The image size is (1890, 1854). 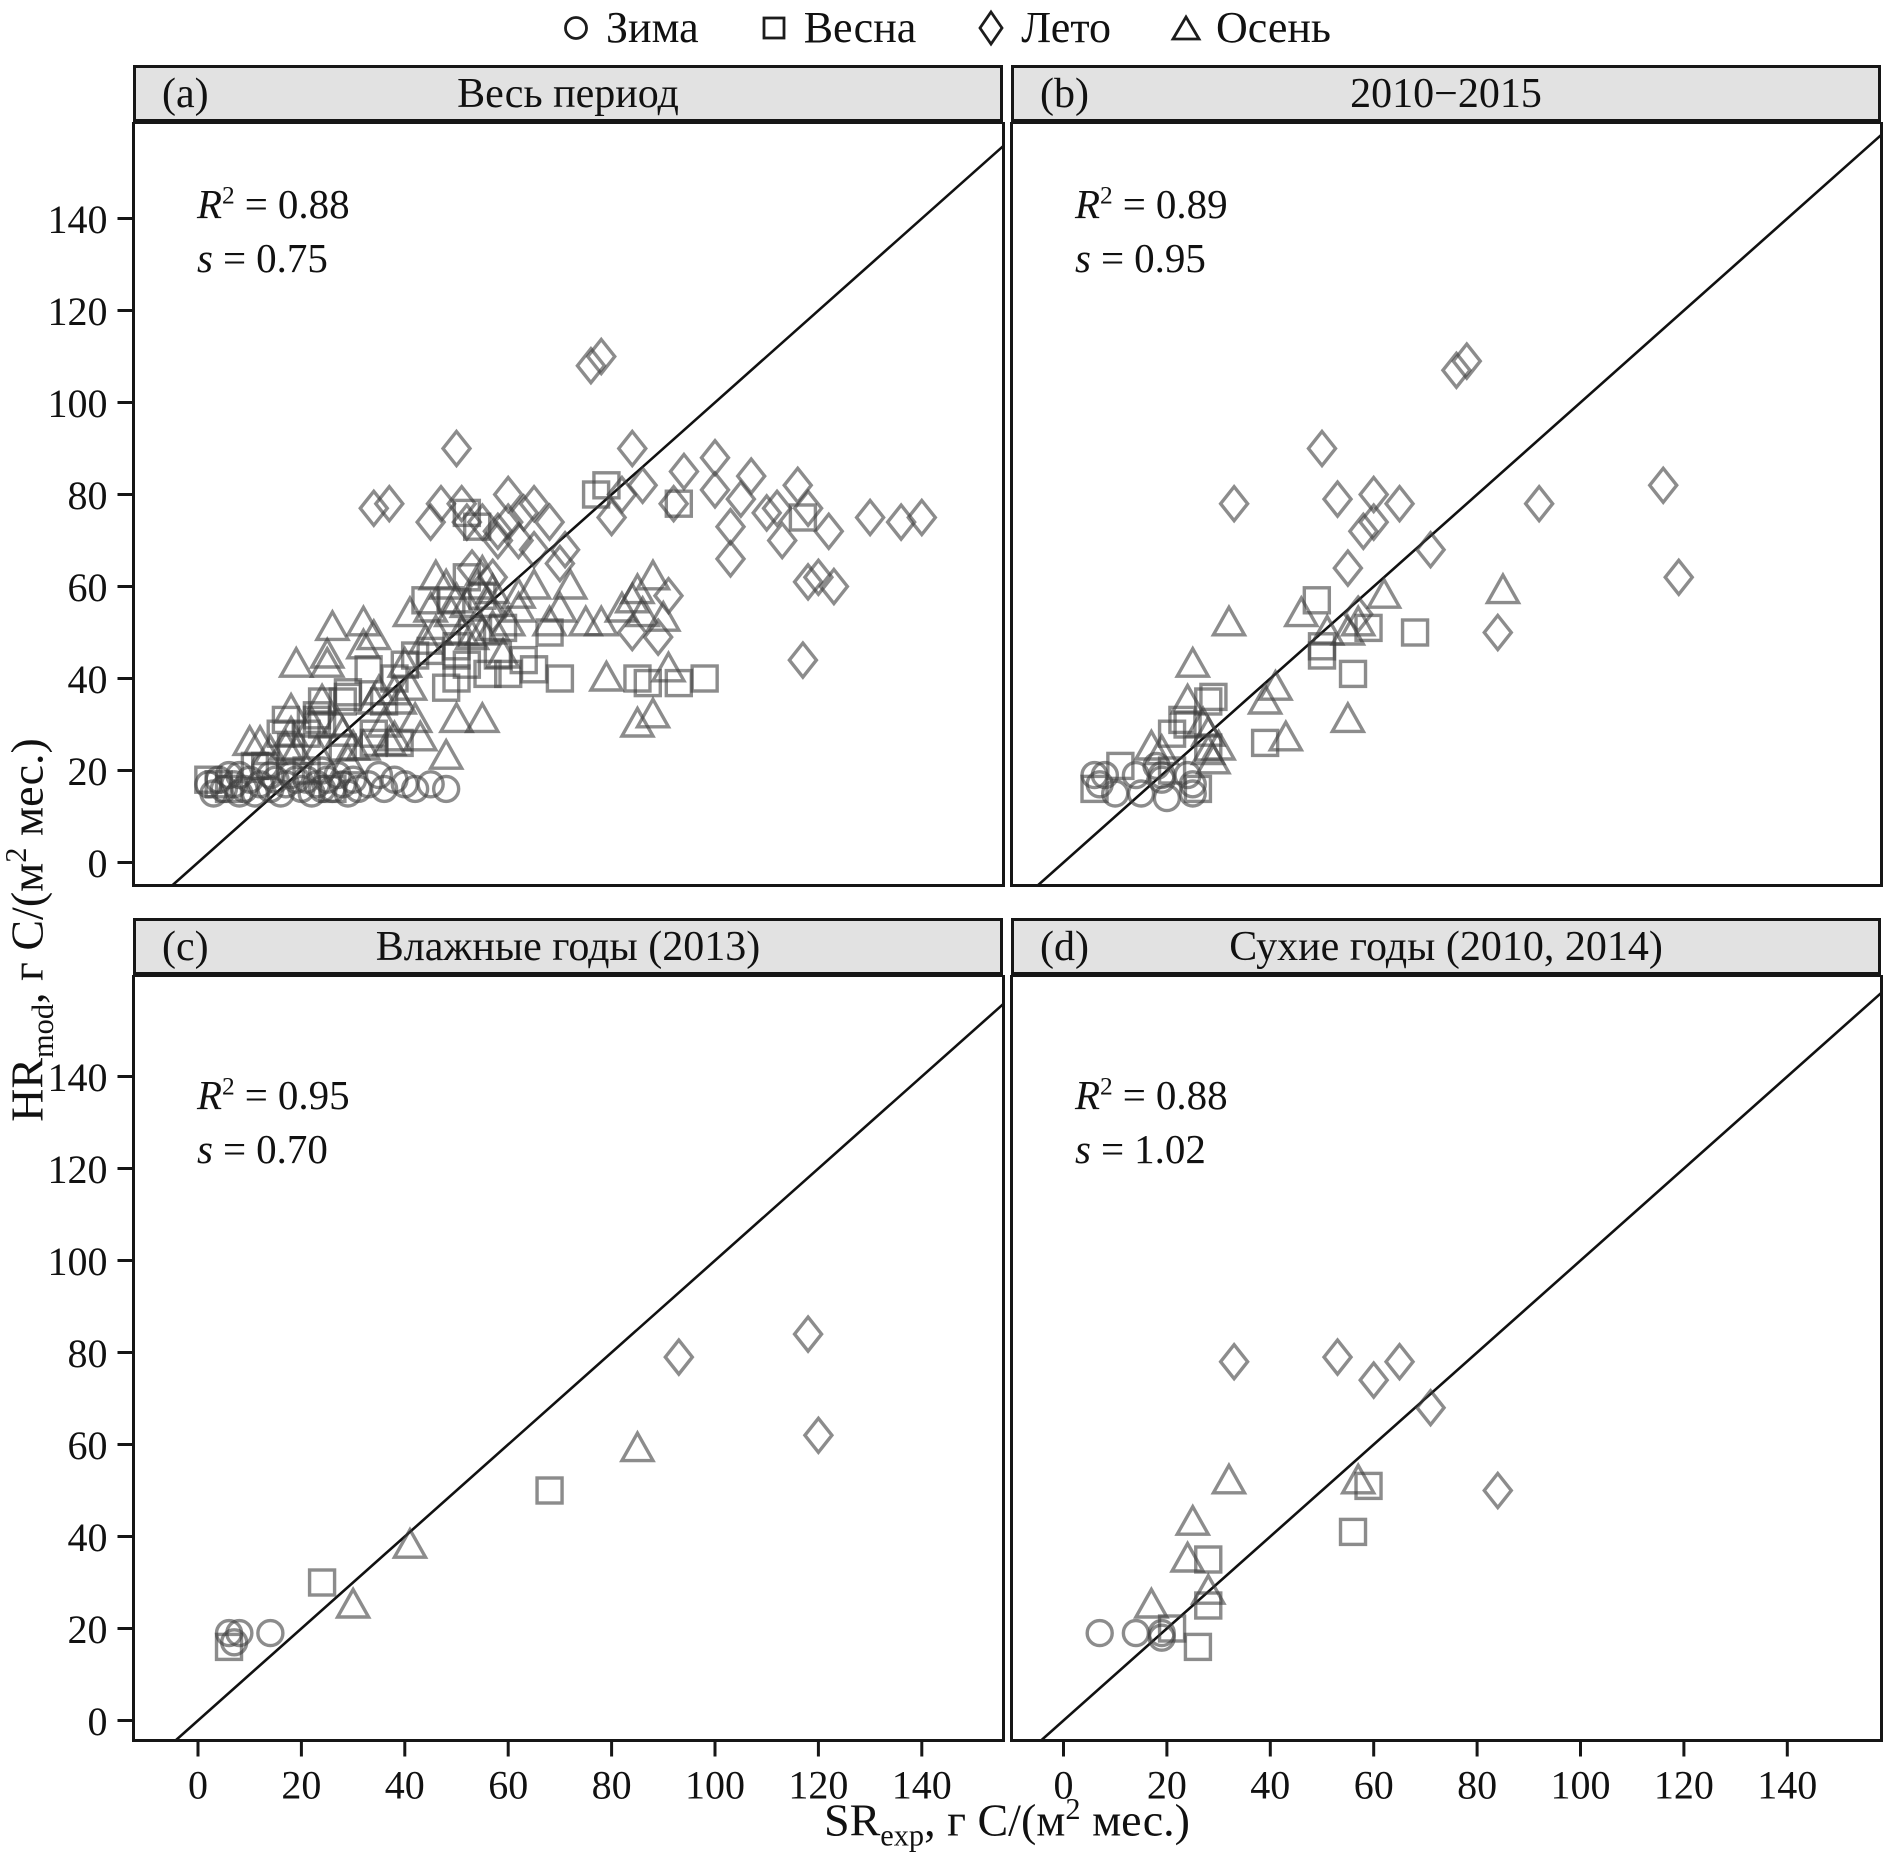 I want to click on stats-annotation-c: R2 = 0.95 s = 0.70, so click(x=273, y=1122).